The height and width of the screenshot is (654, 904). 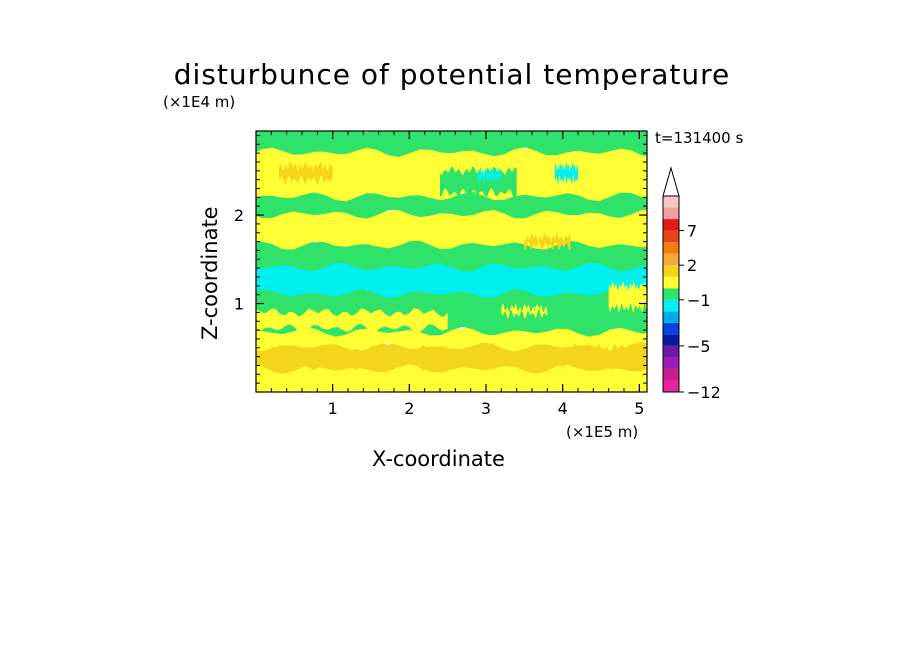 I want to click on x-tick-label: 3, so click(x=486, y=408).